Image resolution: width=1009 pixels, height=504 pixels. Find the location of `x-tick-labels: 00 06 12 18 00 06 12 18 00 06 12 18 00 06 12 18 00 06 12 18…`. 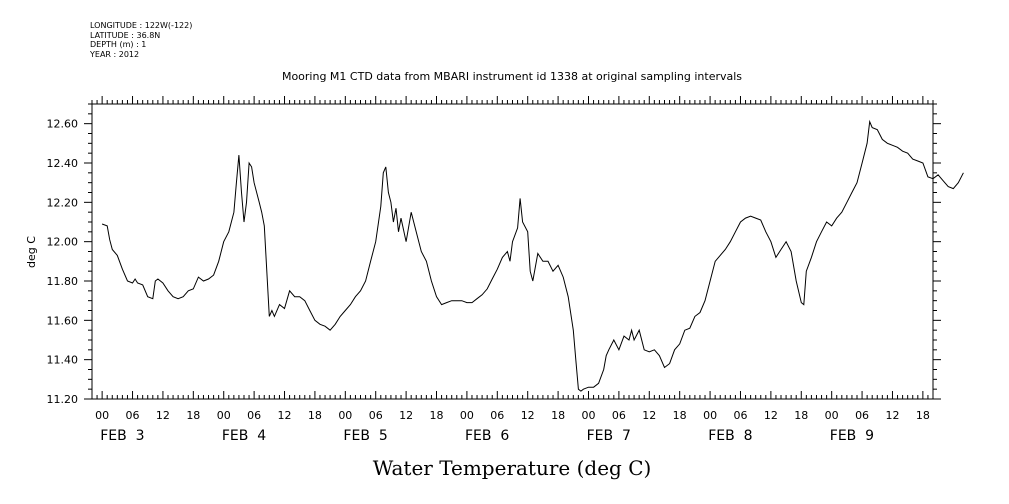

x-tick-labels: 00 06 12 18 00 06 12 18 00 06 12 18 00 06 12 18 00 06 12 18… is located at coordinates (512, 415).